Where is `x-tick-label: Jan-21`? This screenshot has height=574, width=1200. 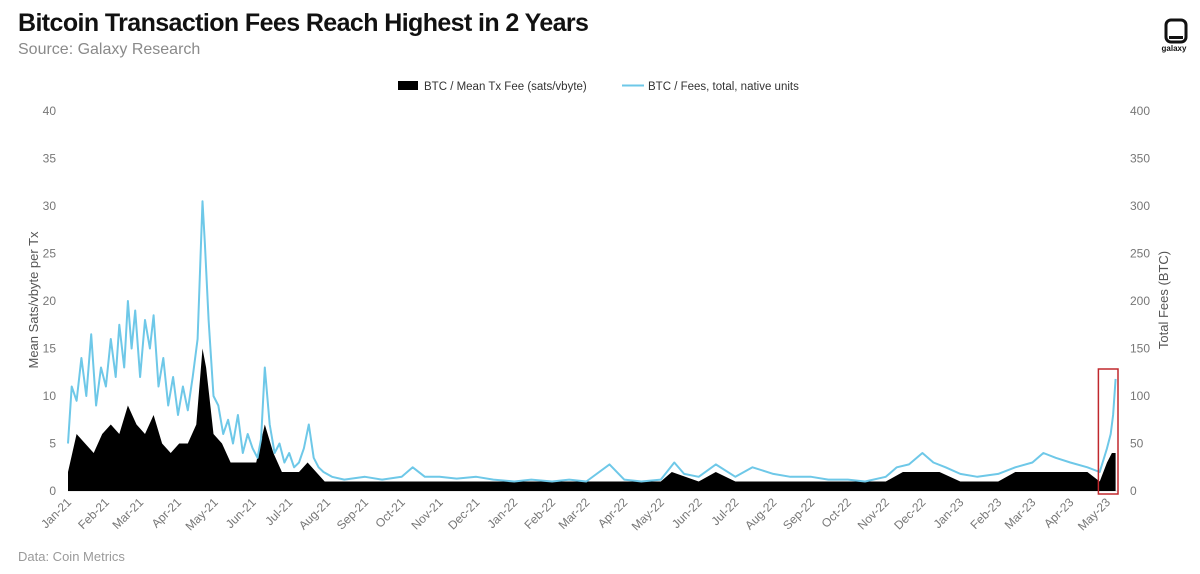
x-tick-label: Jan-21 is located at coordinates (56, 513).